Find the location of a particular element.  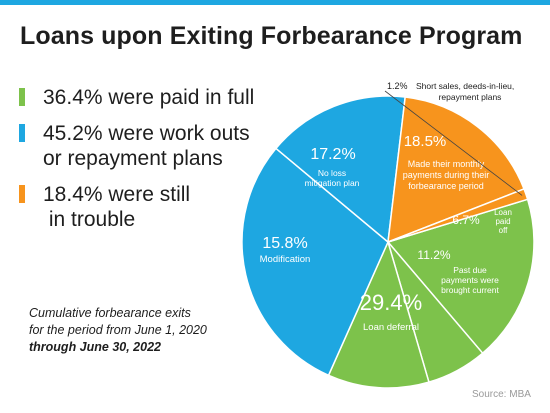

pie-slice-description: repayment plans is located at coordinates (470, 97).